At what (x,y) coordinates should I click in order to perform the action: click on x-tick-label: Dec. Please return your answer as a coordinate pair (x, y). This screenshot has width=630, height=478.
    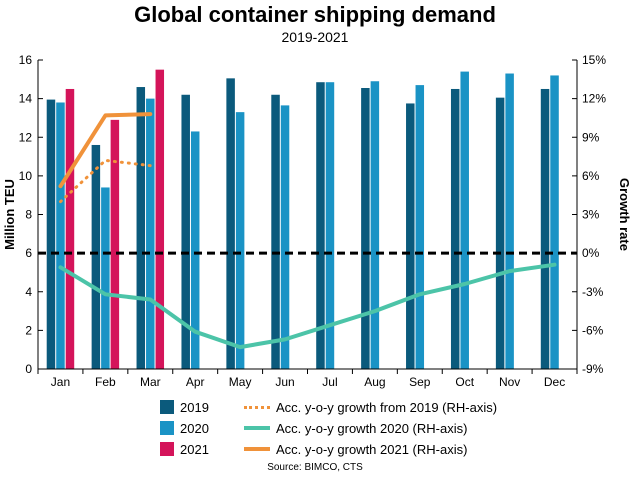
    Looking at the image, I should click on (554, 382).